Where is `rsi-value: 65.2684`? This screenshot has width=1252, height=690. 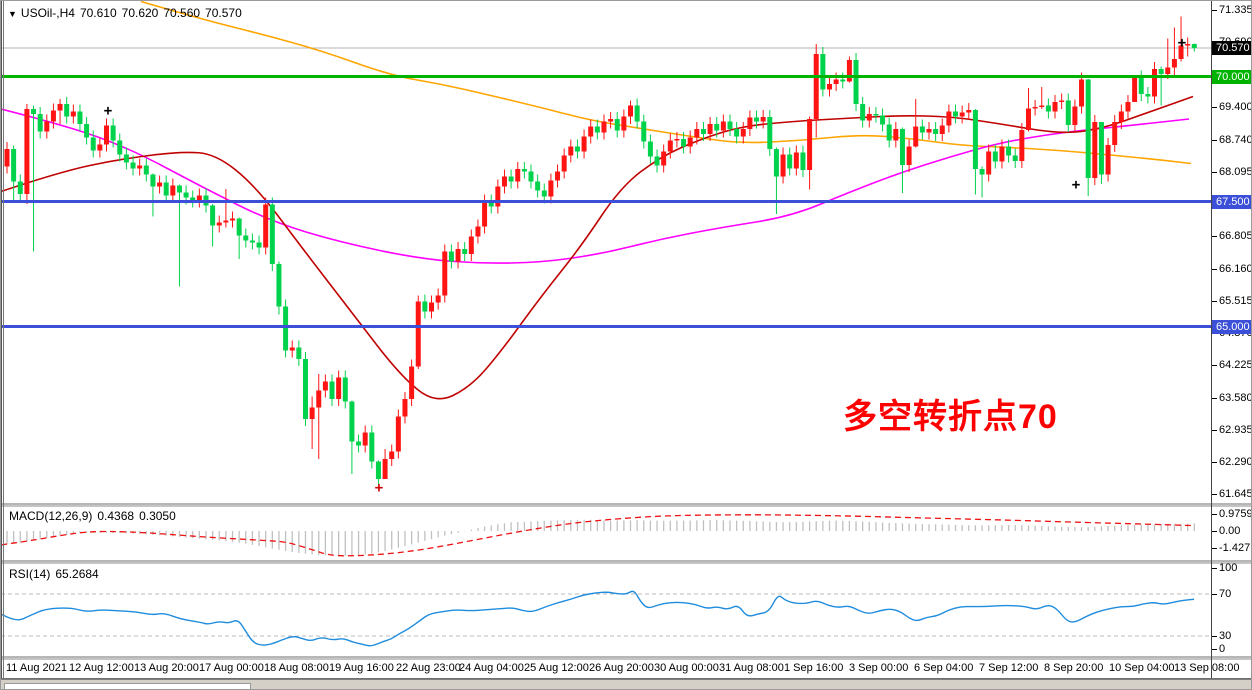 rsi-value: 65.2684 is located at coordinates (77, 574).